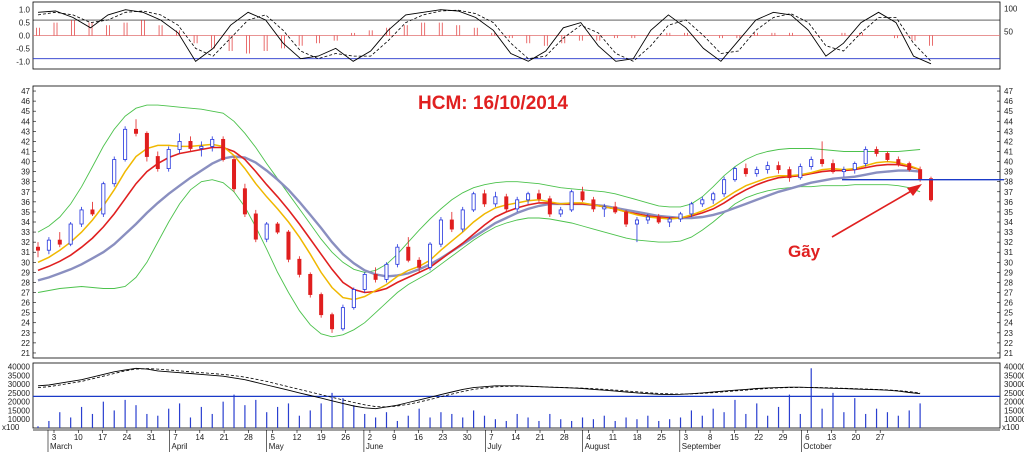 The width and height of the screenshot is (1024, 457). What do you see at coordinates (493, 103) in the screenshot?
I see `chart-title: HCM: 16/10/2014` at bounding box center [493, 103].